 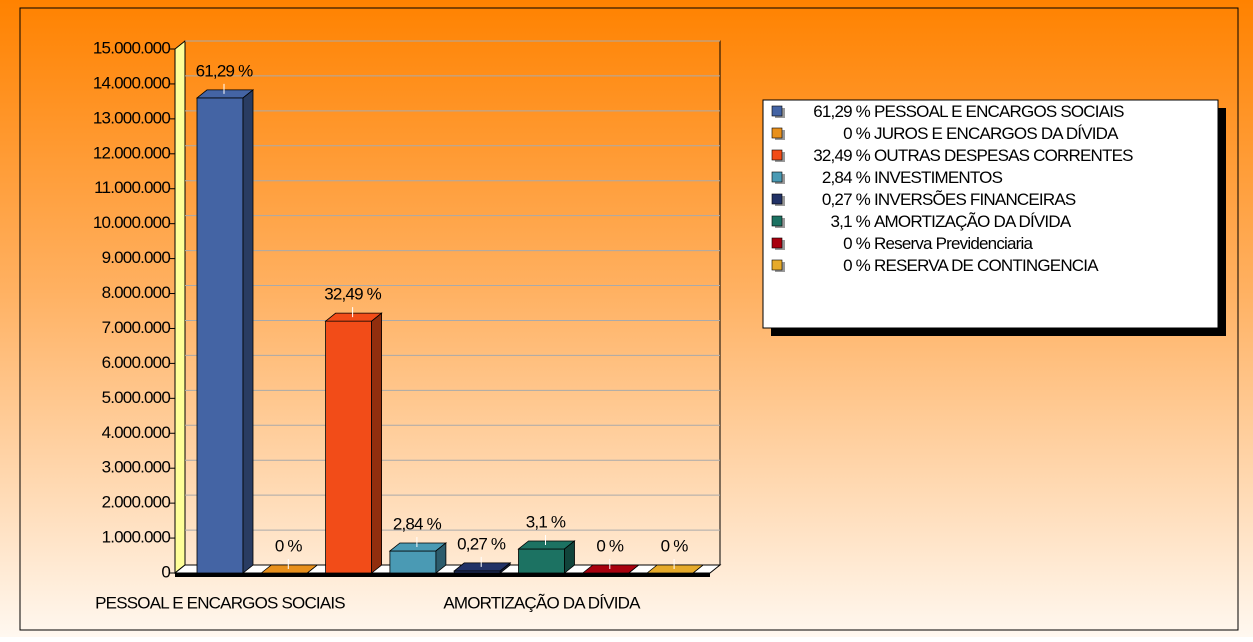 I want to click on legend-entry: 32,49 %, so click(x=841, y=155).